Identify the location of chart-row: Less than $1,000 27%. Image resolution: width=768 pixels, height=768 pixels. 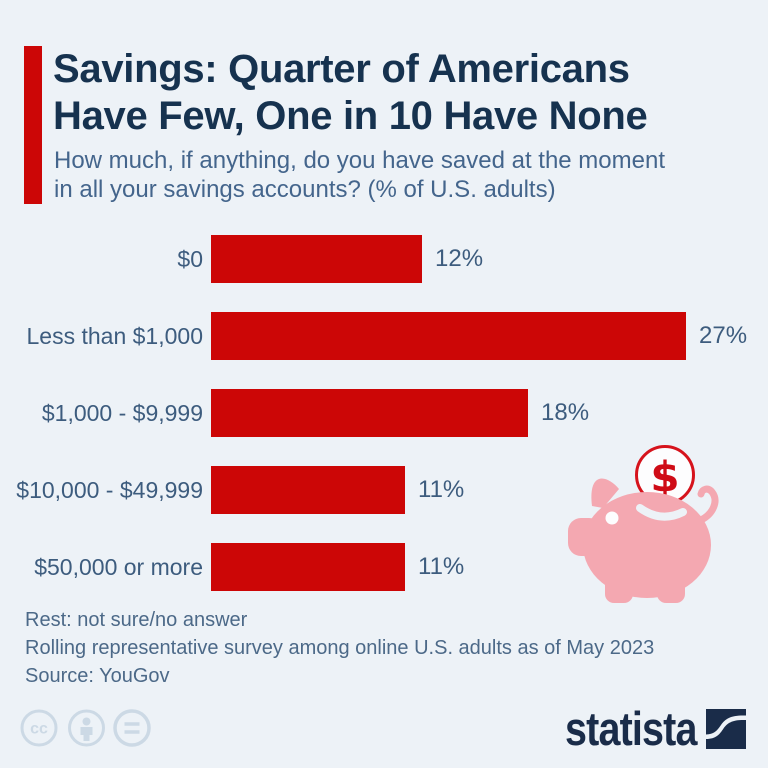
(377, 336).